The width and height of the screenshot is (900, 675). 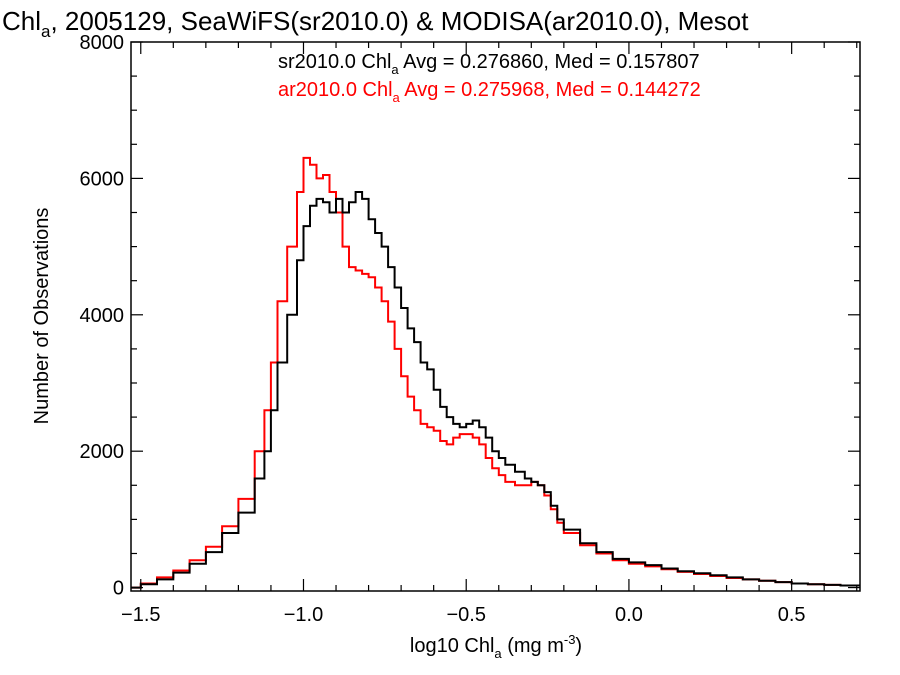 What do you see at coordinates (21, 21) in the screenshot?
I see `chart-title-prefix: Chl` at bounding box center [21, 21].